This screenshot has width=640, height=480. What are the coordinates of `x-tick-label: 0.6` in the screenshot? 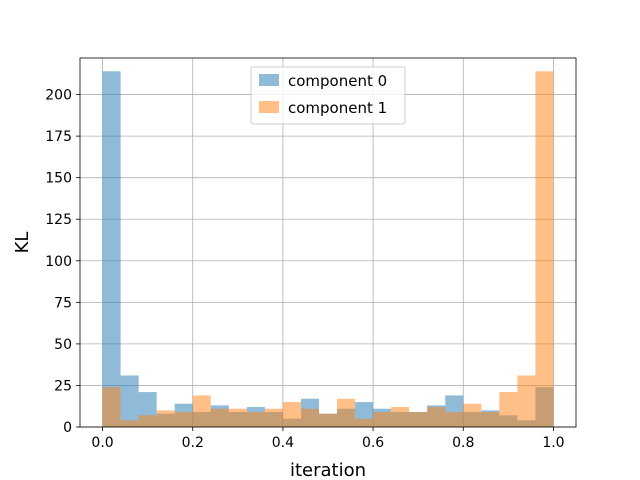 It's located at (373, 443).